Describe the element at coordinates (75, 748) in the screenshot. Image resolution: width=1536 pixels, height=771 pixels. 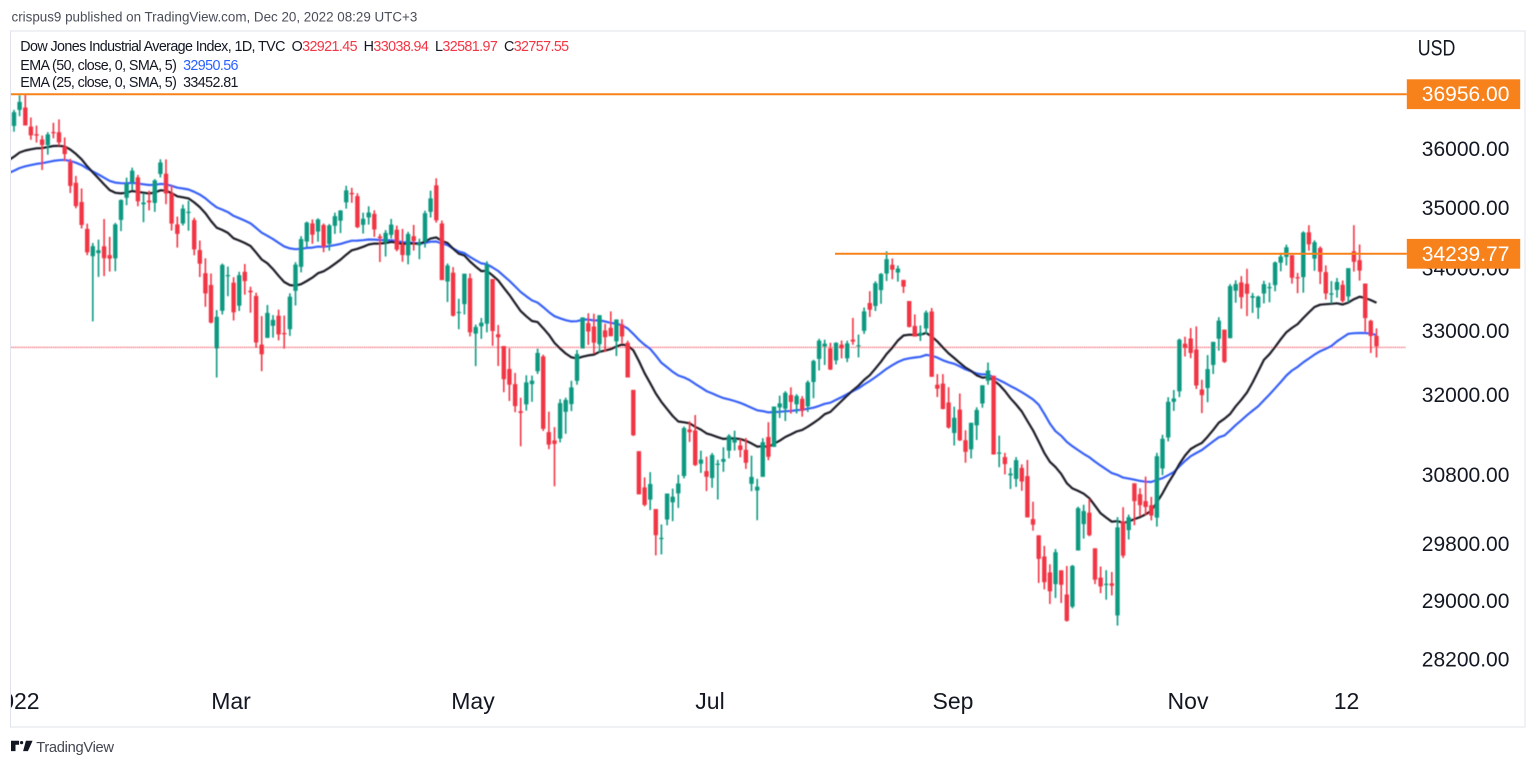
I see `svg-text: TradingView` at that location.